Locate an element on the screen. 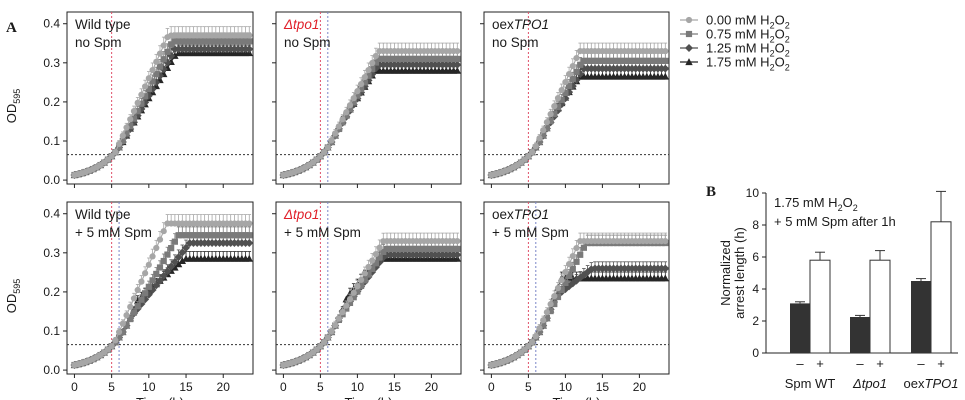 This screenshot has height=400, width=965. panel-label-line2: + 5 mM Spm is located at coordinates (530, 232).